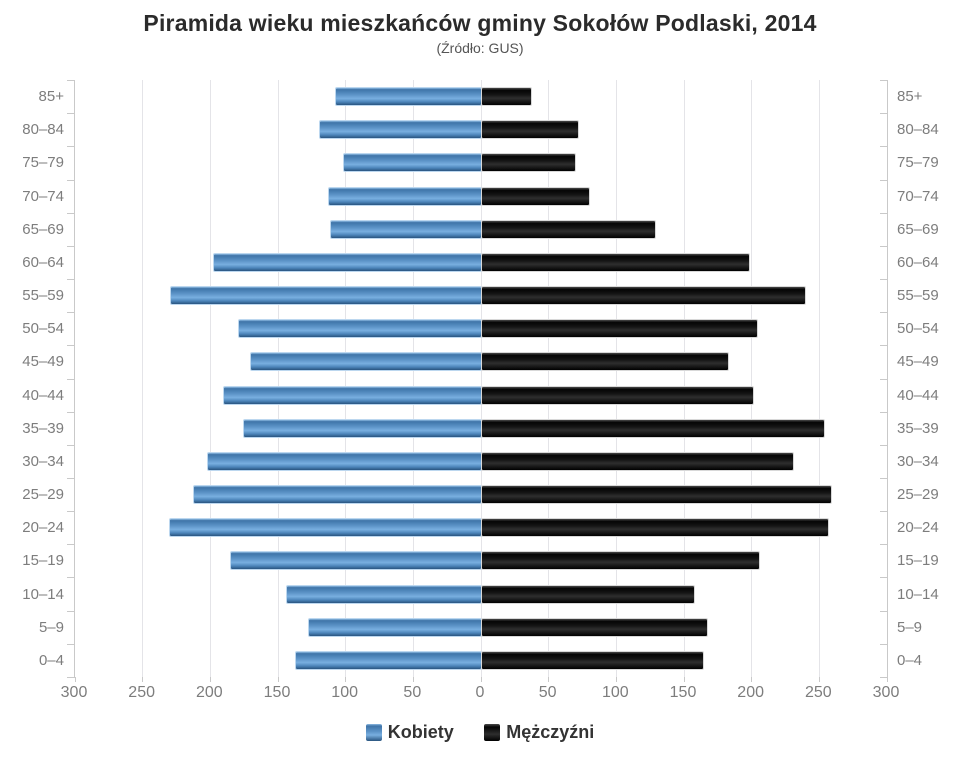 The width and height of the screenshot is (960, 768). I want to click on female-bar-10–14, so click(384, 594).